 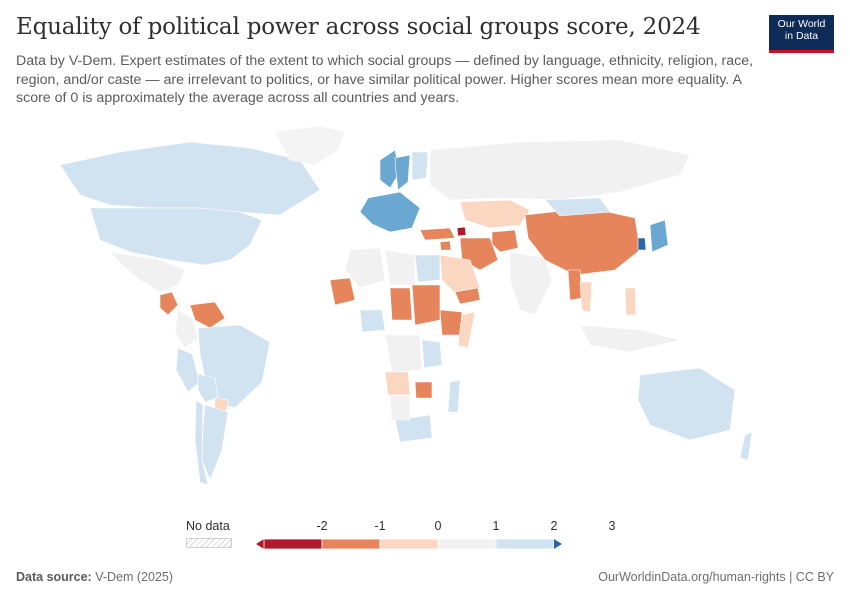 What do you see at coordinates (451, 322) in the screenshot?
I see `region-ethiopia` at bounding box center [451, 322].